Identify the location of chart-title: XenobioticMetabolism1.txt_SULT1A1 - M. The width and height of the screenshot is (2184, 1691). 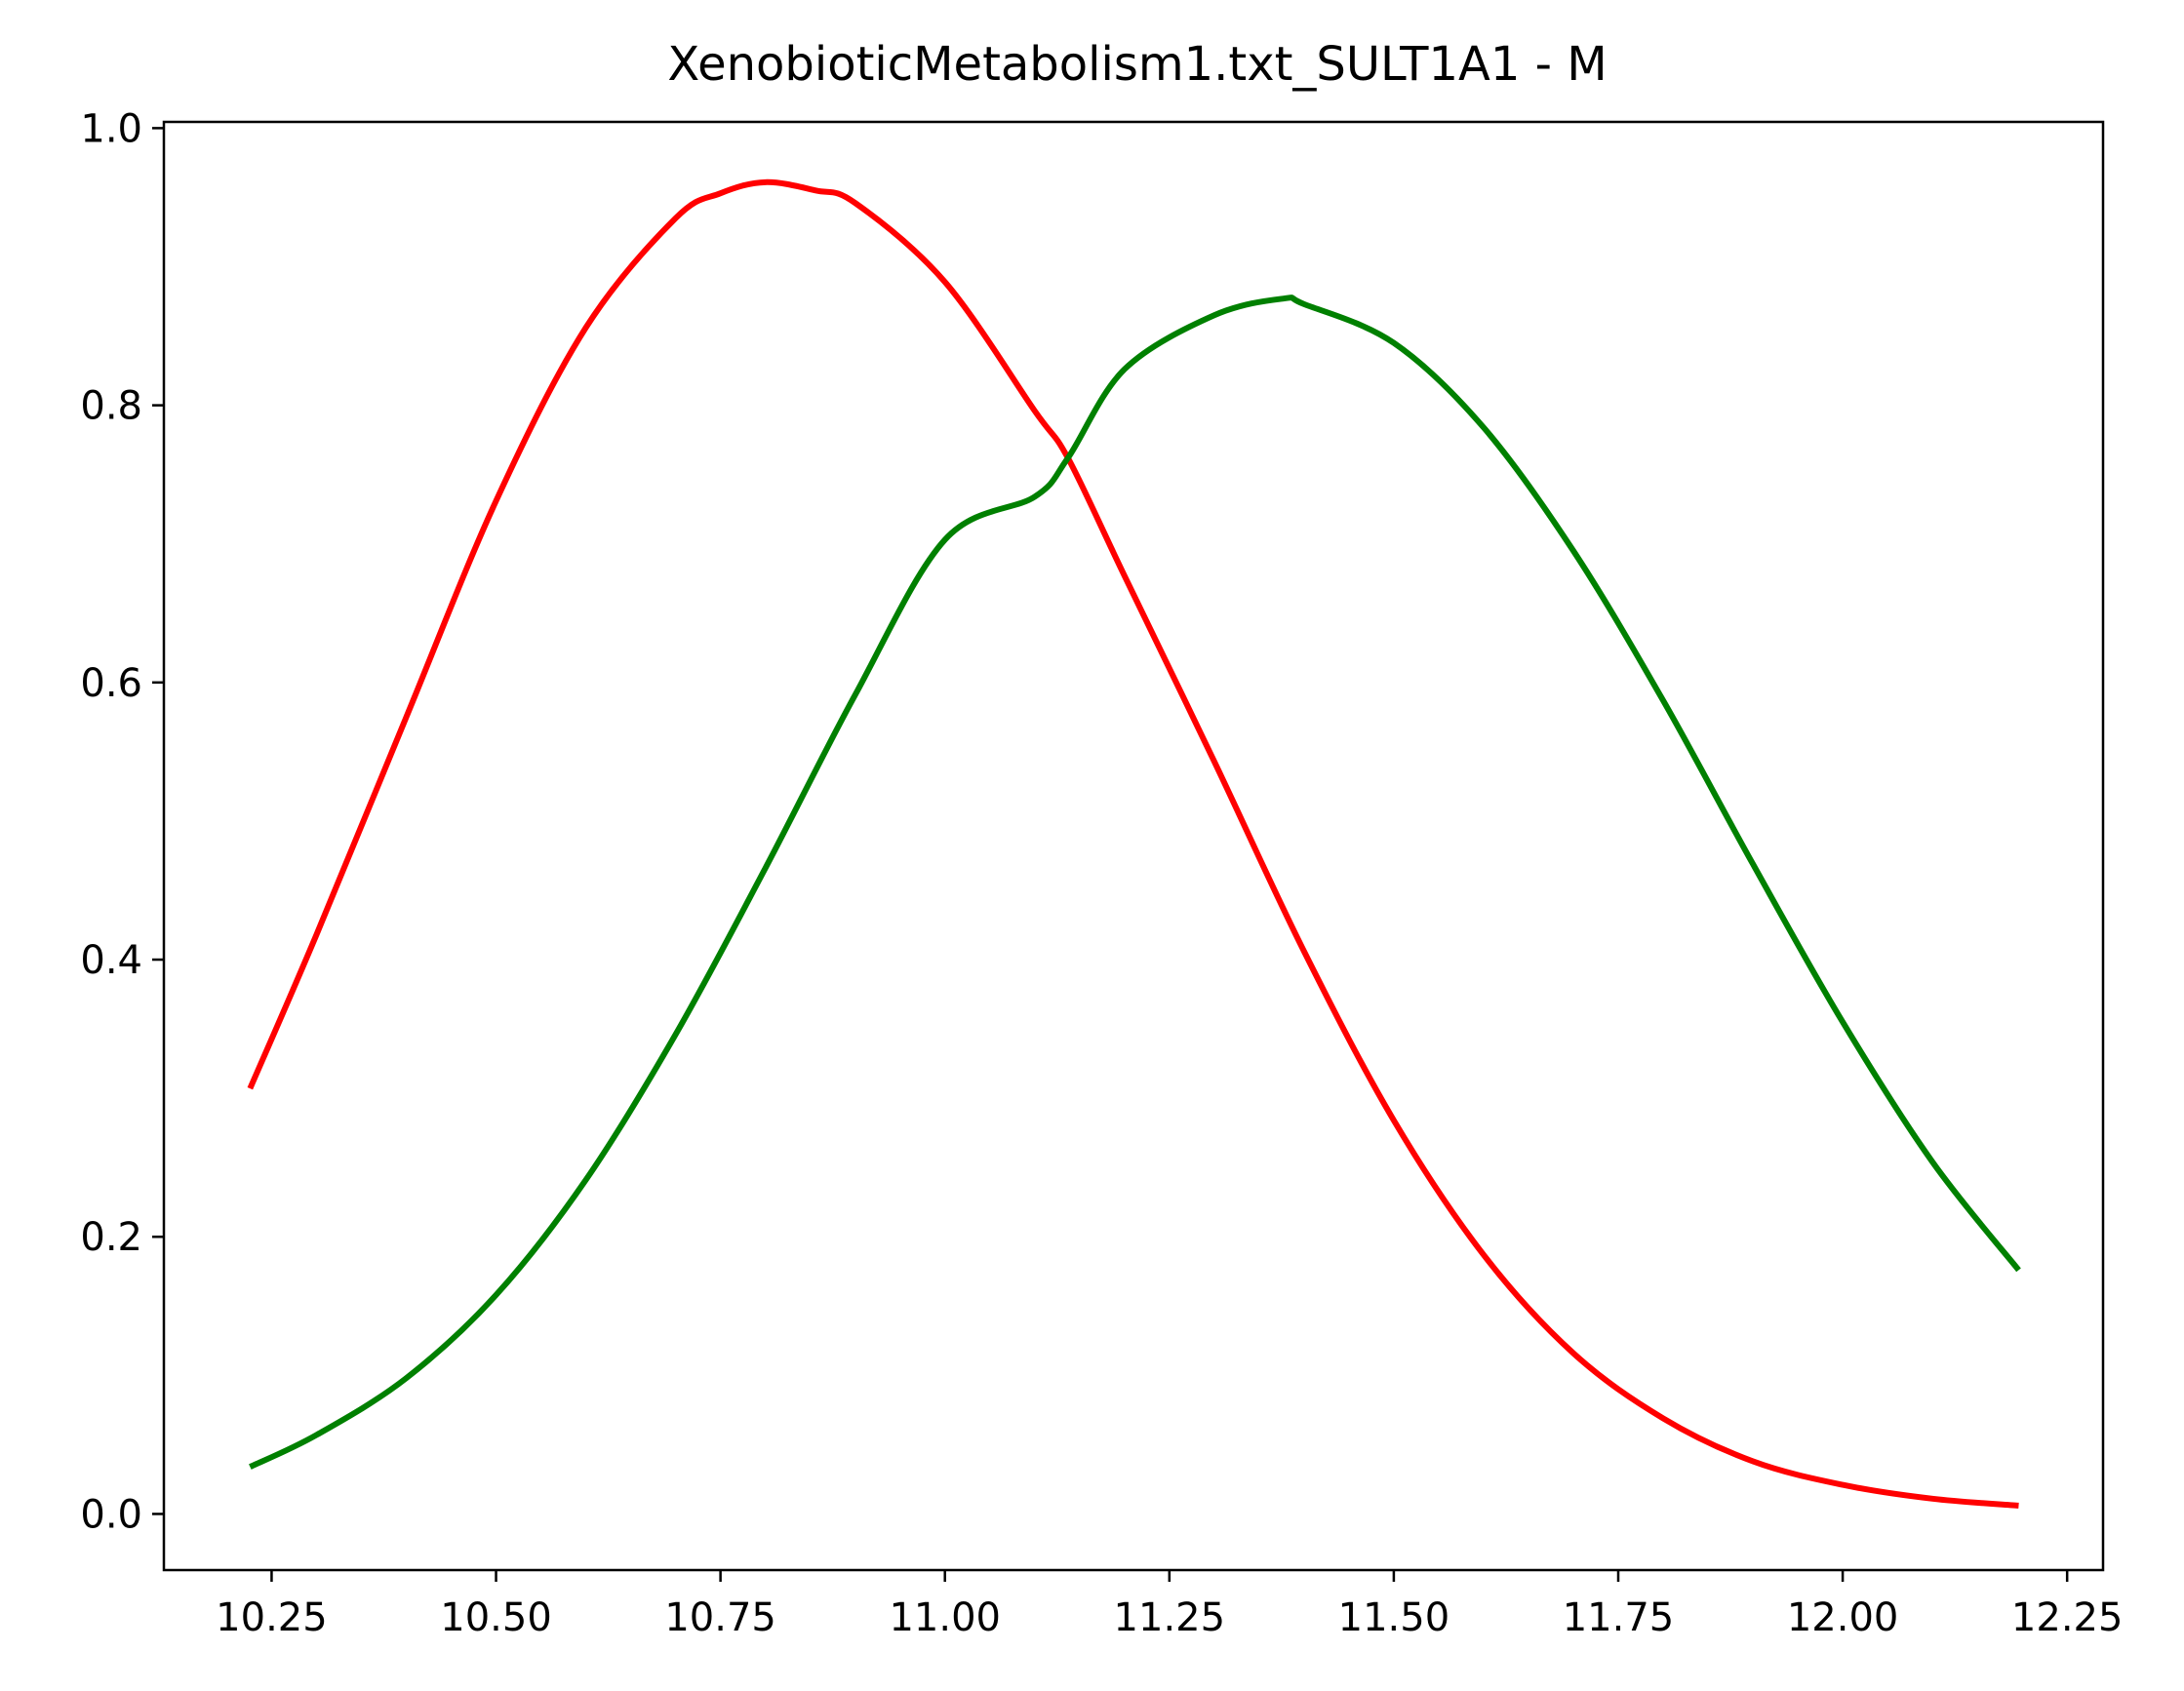
(1137, 64).